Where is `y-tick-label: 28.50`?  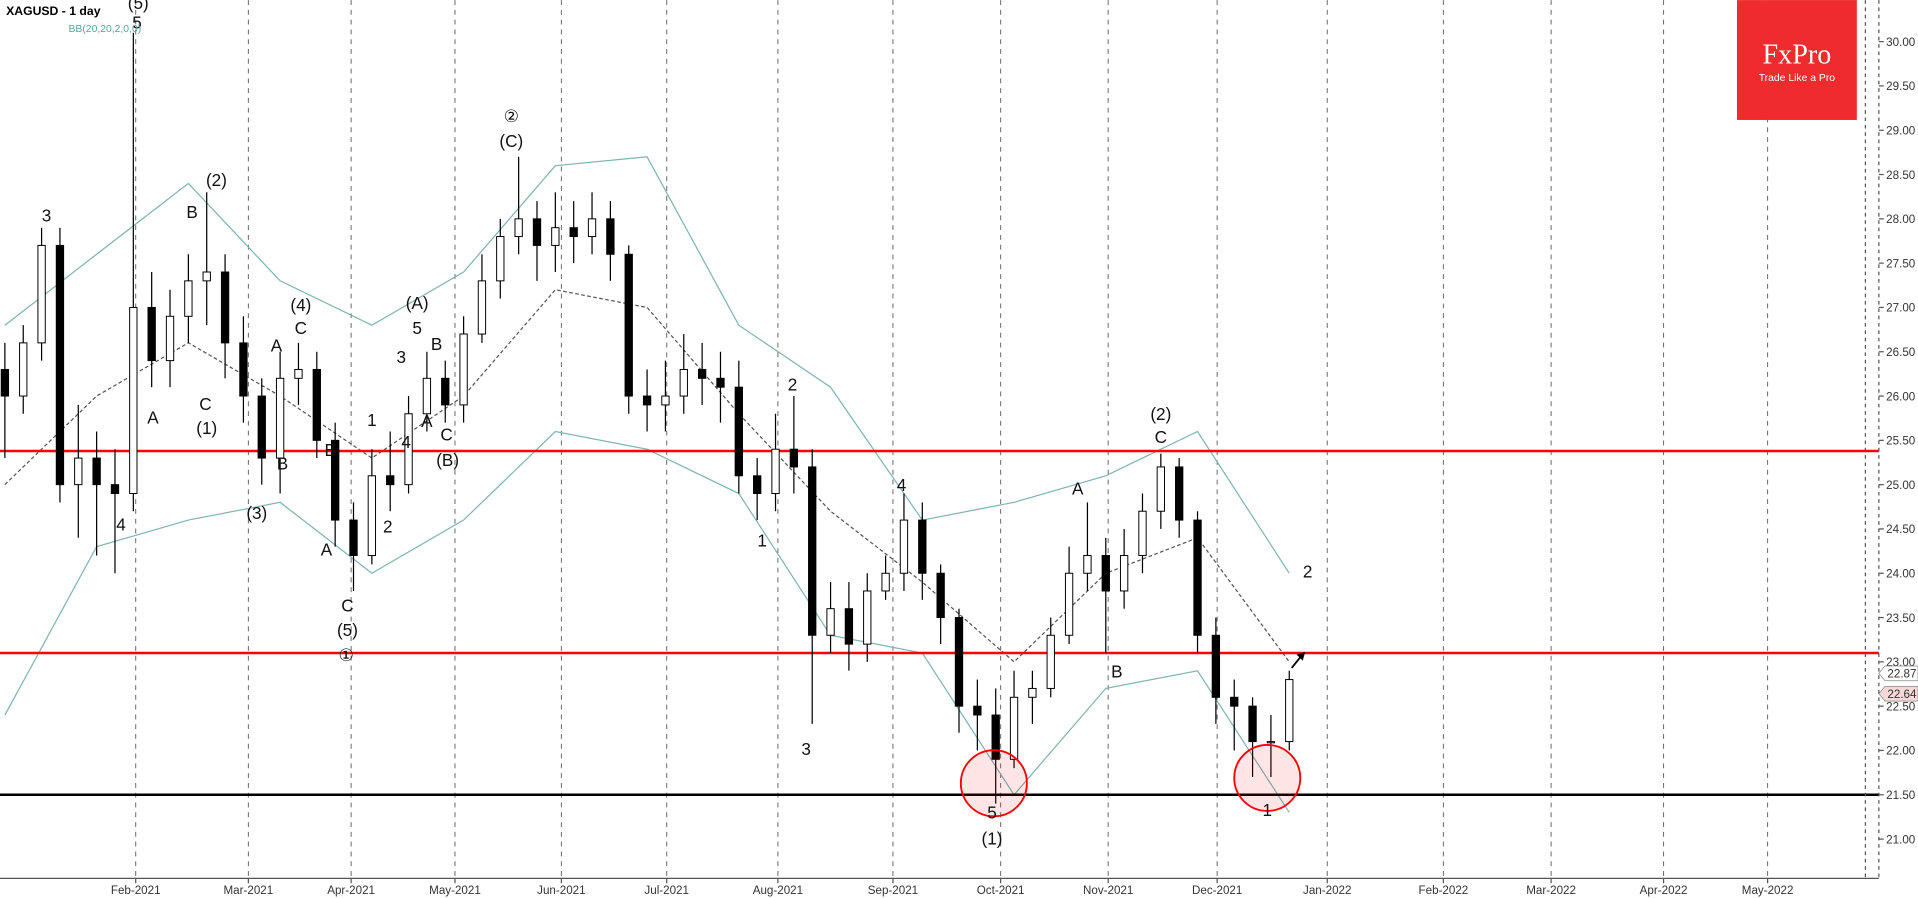
y-tick-label: 28.50 is located at coordinates (1900, 175).